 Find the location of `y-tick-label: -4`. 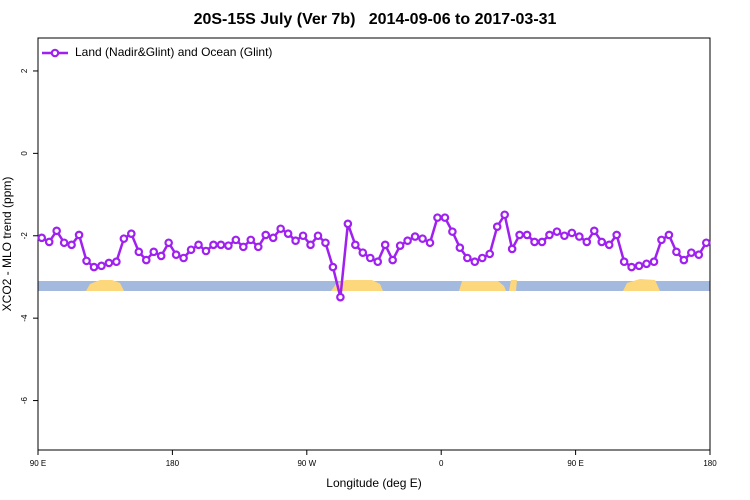

y-tick-label: -4 is located at coordinates (24, 318).